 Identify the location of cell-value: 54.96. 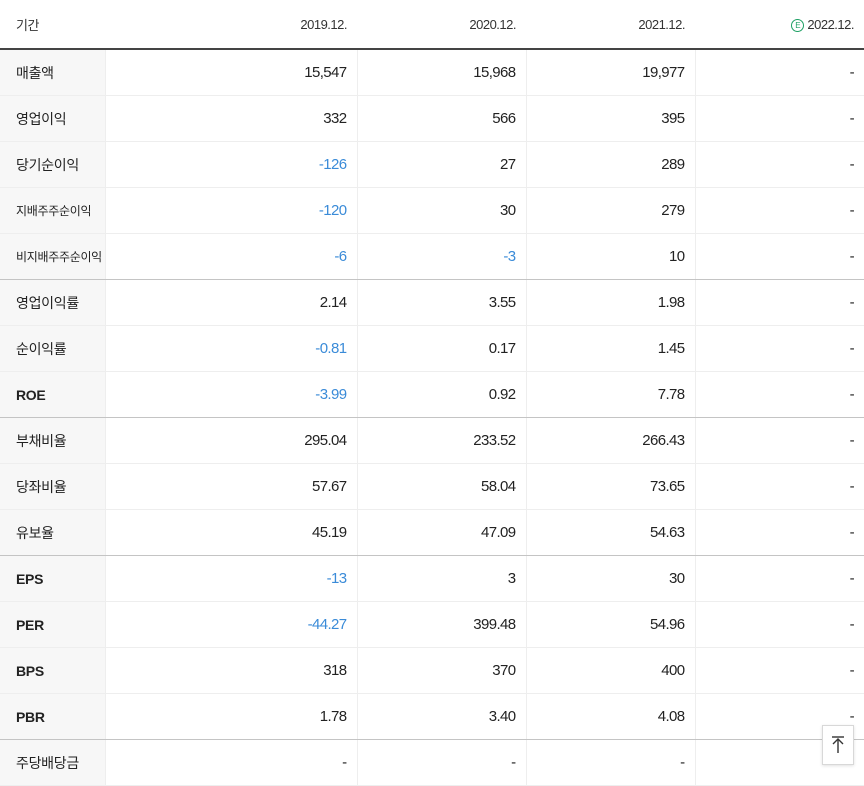
(610, 624).